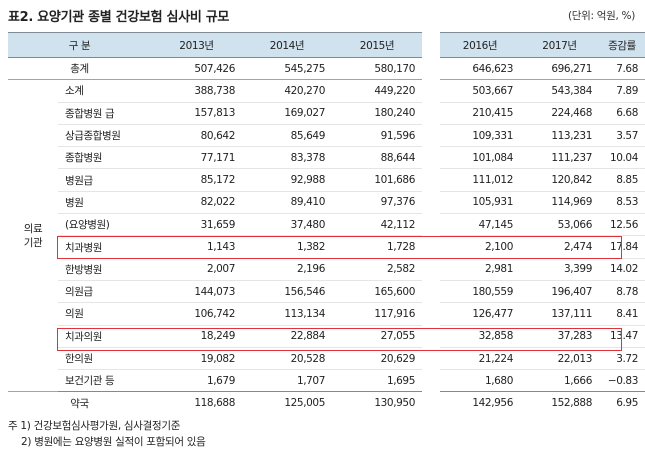  Describe the element at coordinates (377, 225) in the screenshot. I see `cell-value: 42,112` at that location.